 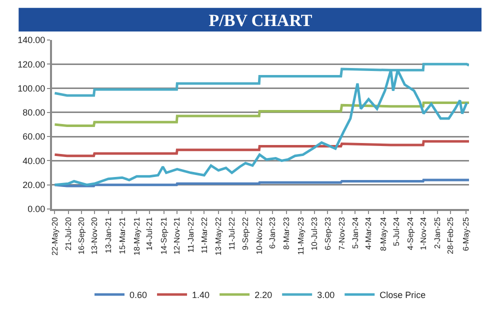 What do you see at coordinates (177, 235) in the screenshot?
I see `x-tick-label: 12-Nov-21` at bounding box center [177, 235].